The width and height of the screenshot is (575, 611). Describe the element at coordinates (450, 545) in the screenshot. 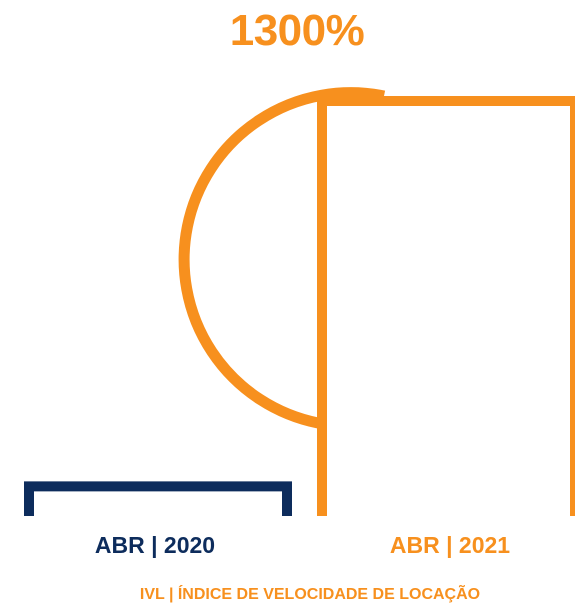

I see `category-label-abr-2021: ABR | 2021` at that location.